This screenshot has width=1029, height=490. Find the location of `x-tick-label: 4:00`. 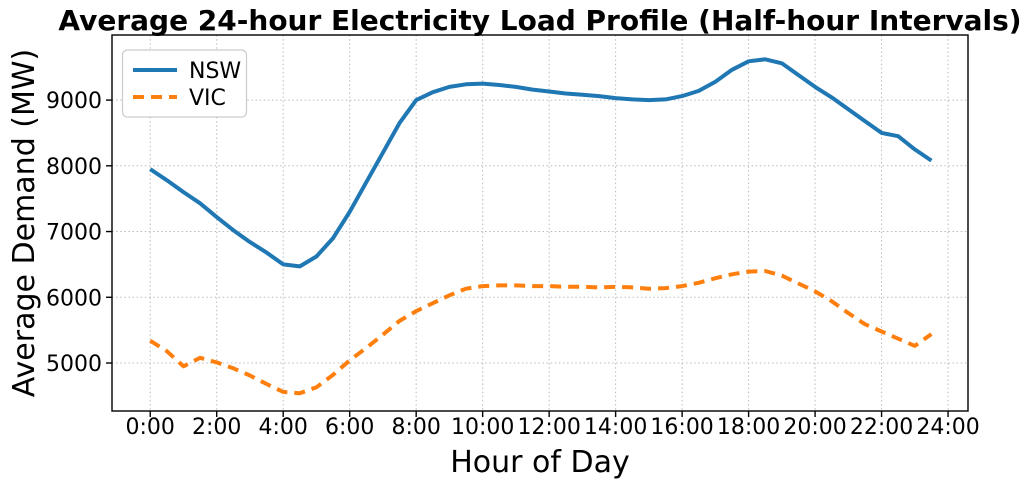

x-tick-label: 4:00 is located at coordinates (282, 427).